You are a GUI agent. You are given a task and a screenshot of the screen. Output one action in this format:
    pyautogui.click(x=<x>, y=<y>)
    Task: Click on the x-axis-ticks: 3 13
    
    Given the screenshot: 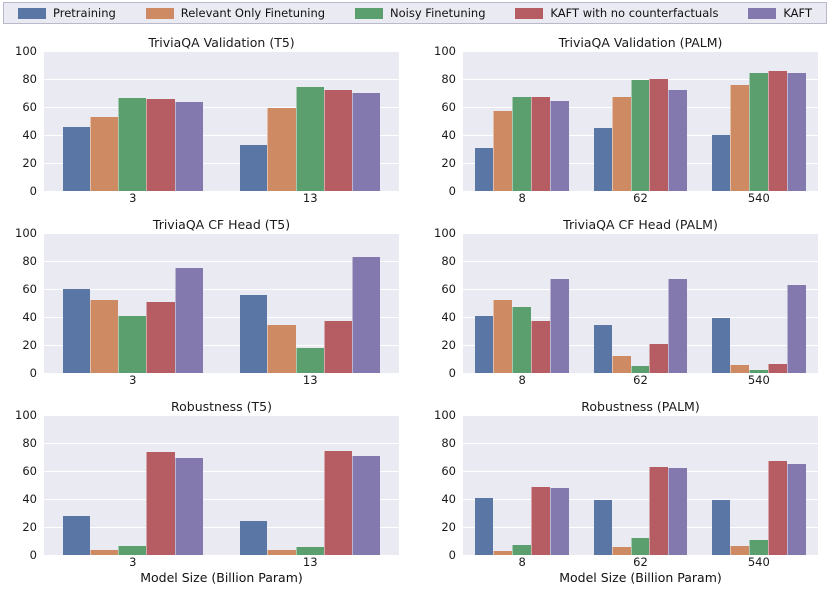 What is the action you would take?
    pyautogui.click(x=221, y=198)
    